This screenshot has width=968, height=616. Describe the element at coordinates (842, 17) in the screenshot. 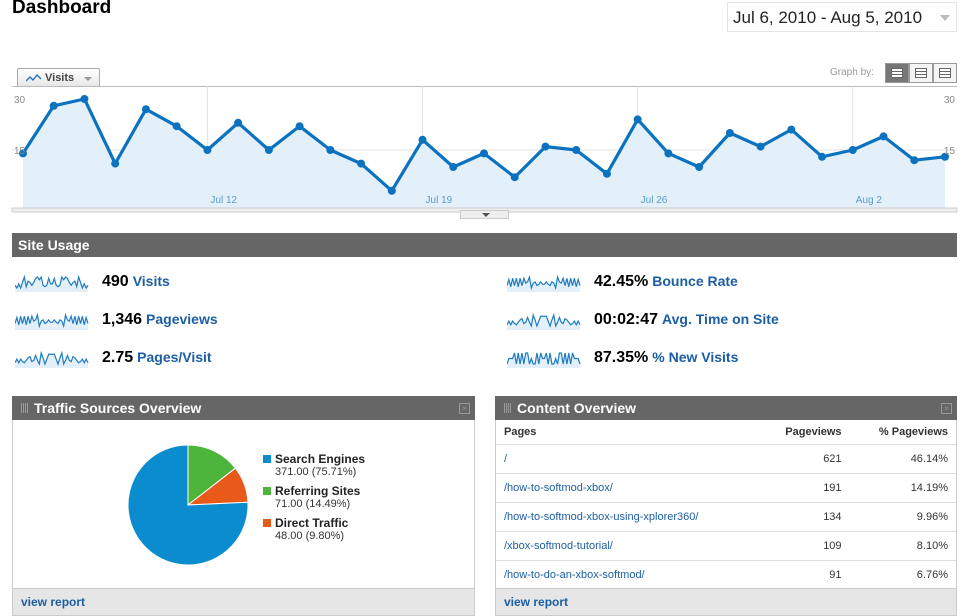

I see `date-range-picker: Jul 6, 2010 - Aug 5, 2010` at that location.